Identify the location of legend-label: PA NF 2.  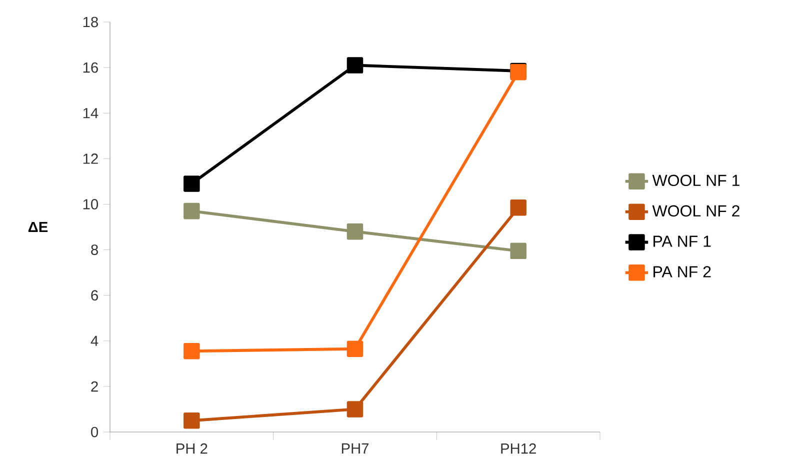
(682, 272).